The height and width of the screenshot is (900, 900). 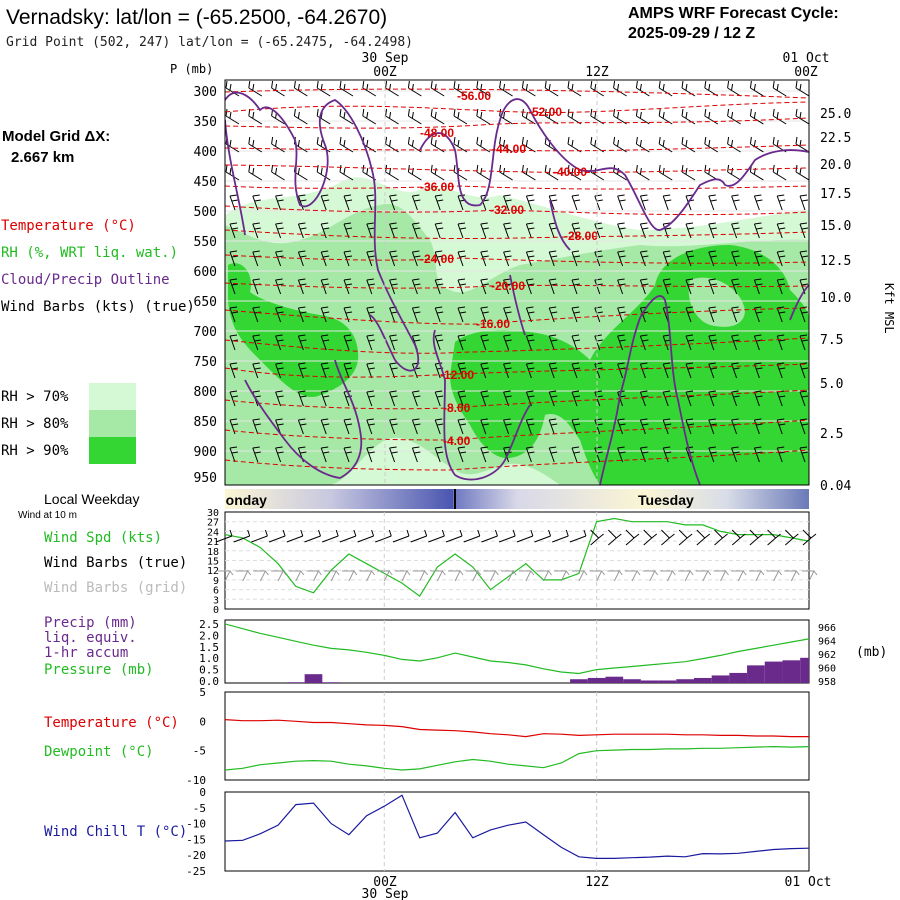 I want to click on isotherm-label: -44.00, so click(x=509, y=149).